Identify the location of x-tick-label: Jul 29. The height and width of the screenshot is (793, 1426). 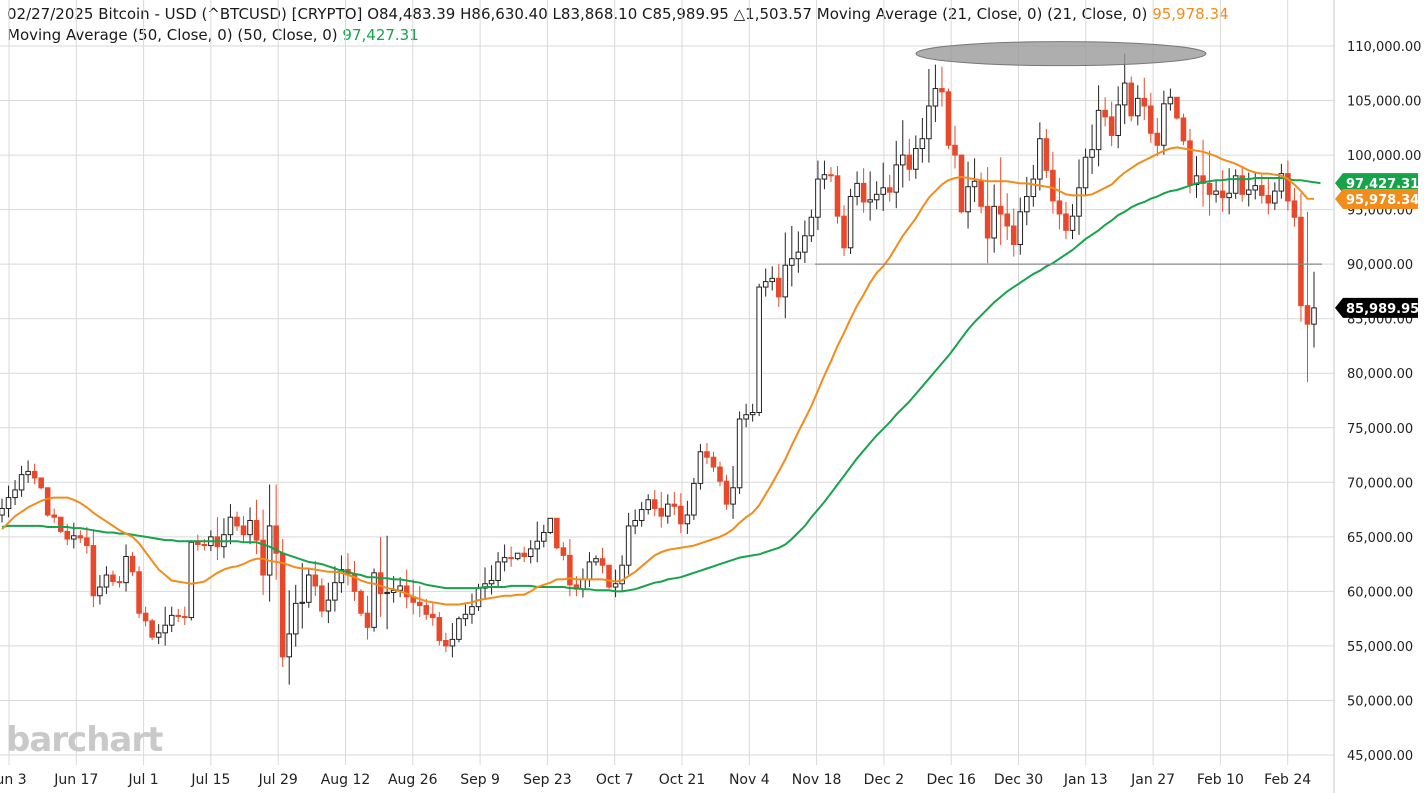
(278, 780).